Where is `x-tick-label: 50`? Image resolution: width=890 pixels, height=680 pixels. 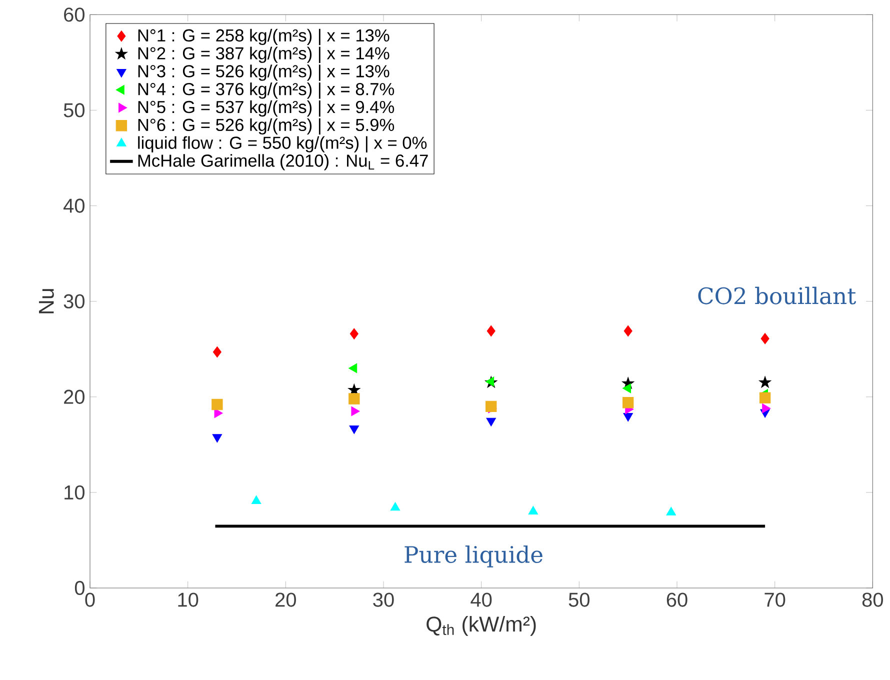
x-tick-label: 50 is located at coordinates (579, 599).